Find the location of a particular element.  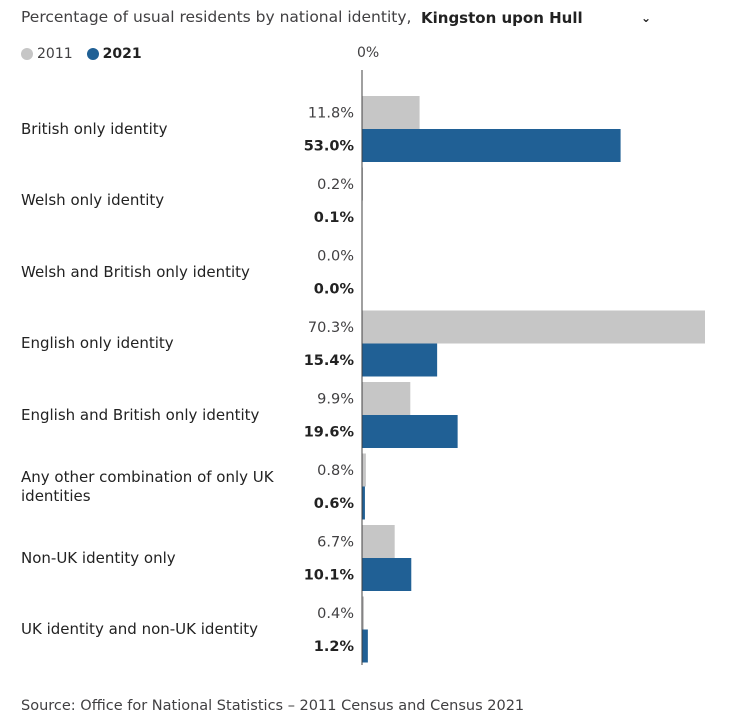

data-label-2021-1: 0.1% is located at coordinates (334, 218).